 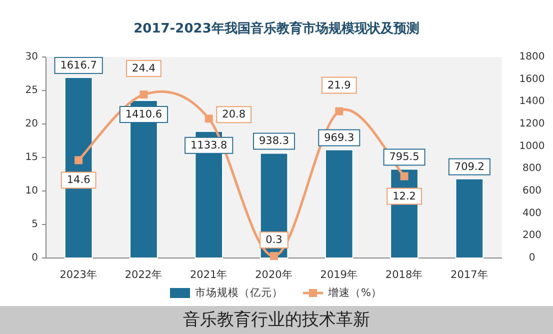 What do you see at coordinates (276, 320) in the screenshot?
I see `annotation: 音乐教育行业的技术革新` at bounding box center [276, 320].